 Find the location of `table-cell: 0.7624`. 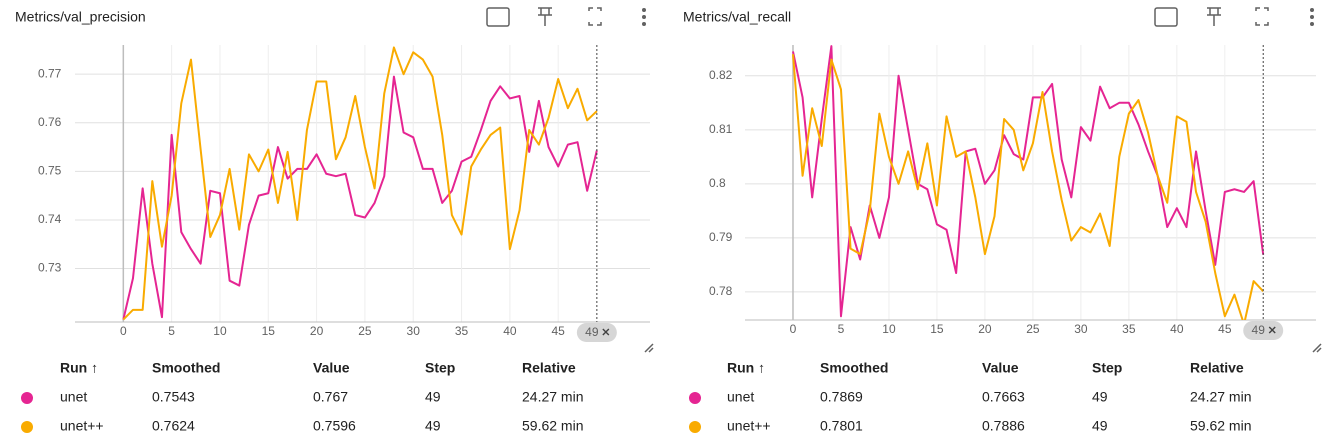

table-cell: 0.7624 is located at coordinates (173, 426).